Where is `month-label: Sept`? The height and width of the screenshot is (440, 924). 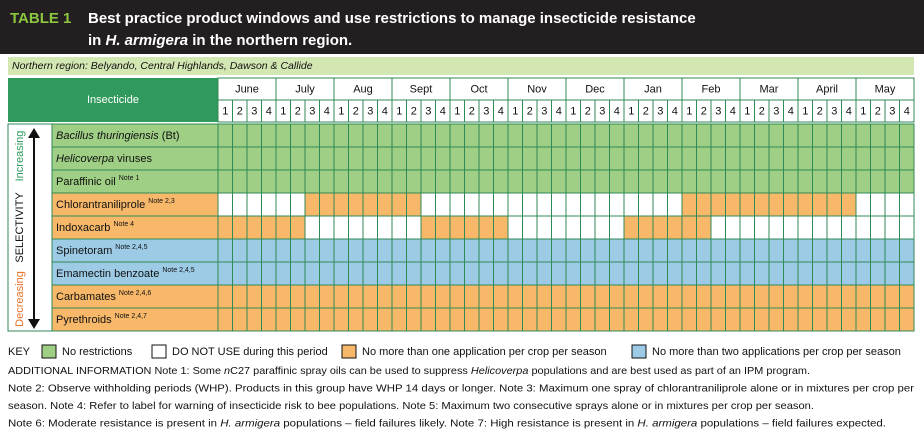
month-label: Sept is located at coordinates (421, 89).